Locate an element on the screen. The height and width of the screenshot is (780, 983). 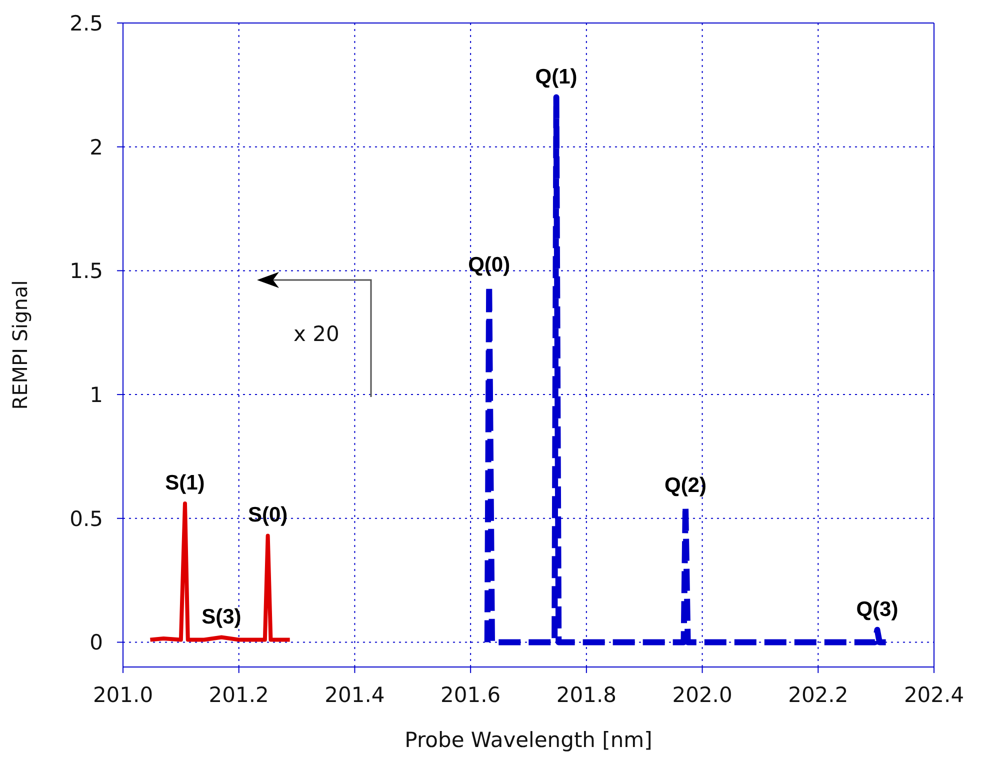
y-tick-label: 2.5 is located at coordinates (86, 23).